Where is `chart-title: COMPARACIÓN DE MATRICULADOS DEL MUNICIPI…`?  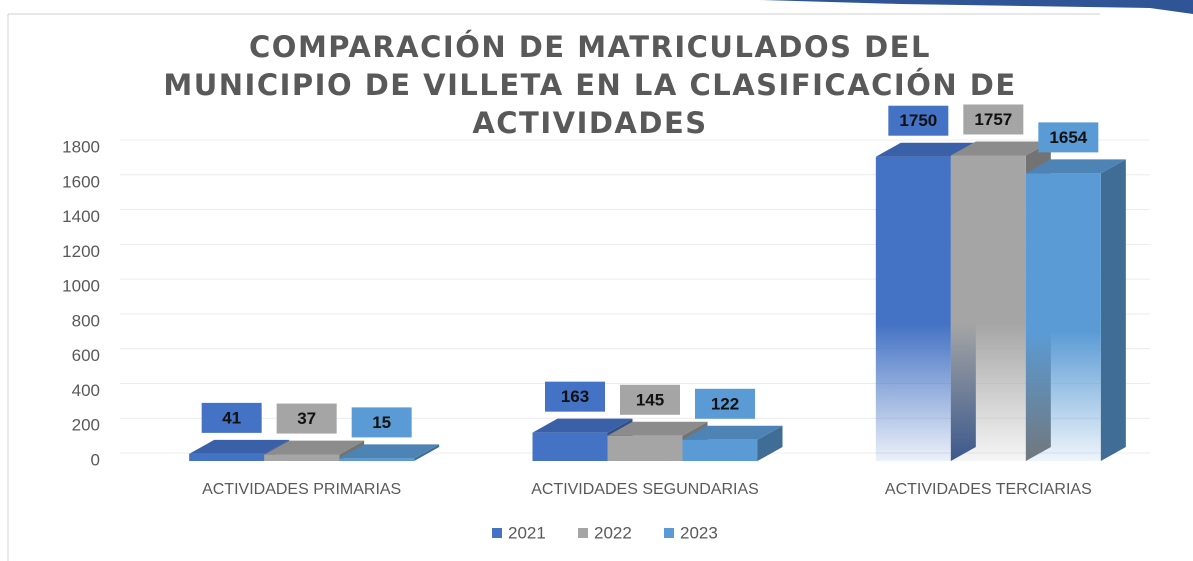
chart-title: COMPARACIÓN DE MATRICULADOS DEL MUNICIPI… is located at coordinates (590, 85).